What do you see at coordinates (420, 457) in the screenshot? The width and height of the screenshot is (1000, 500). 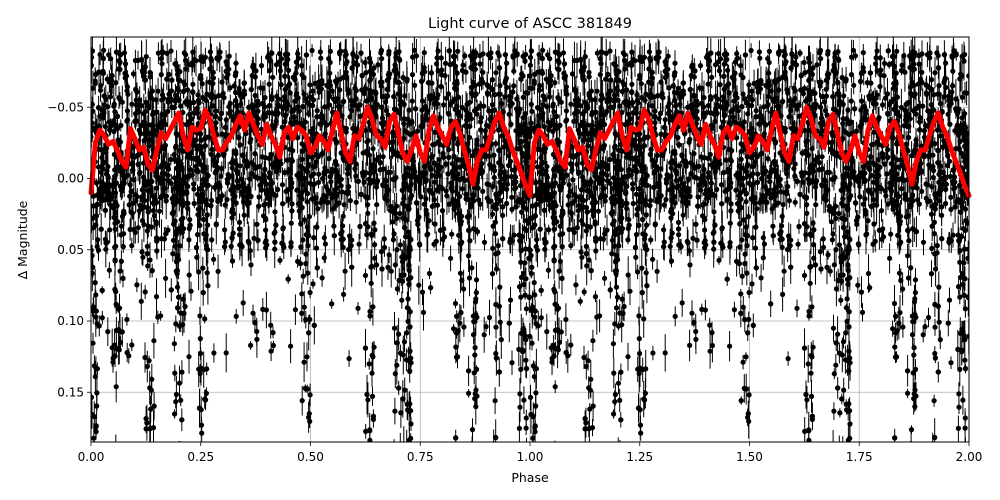 I see `x-tick-label: 0.75` at bounding box center [420, 457].